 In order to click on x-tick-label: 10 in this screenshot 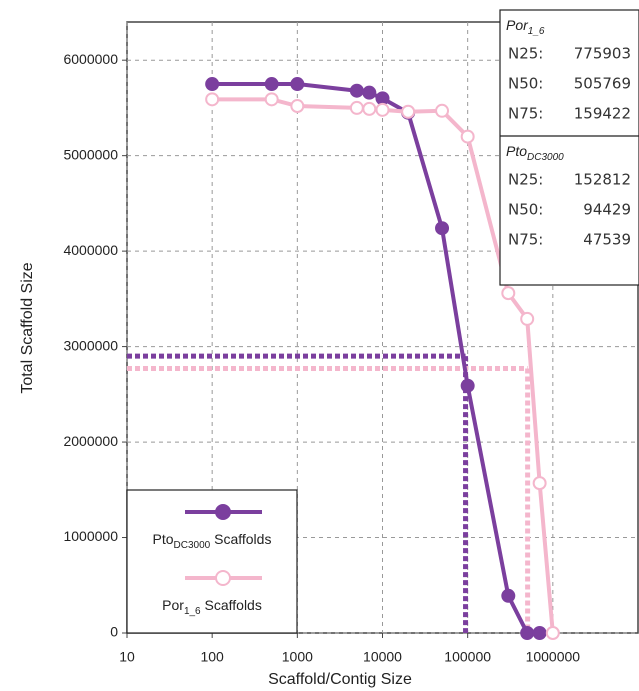, I will do `click(127, 657)`.